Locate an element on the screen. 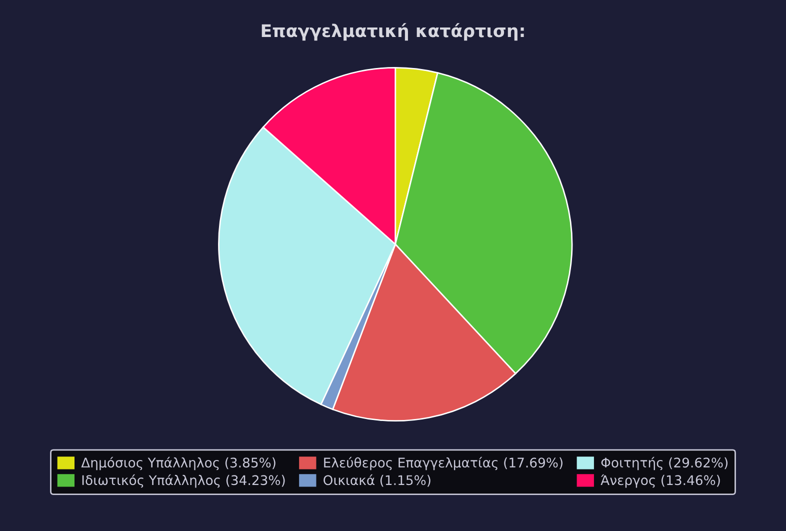  legend-label: Ελεύθερος Επαγγελματίας (17.69%) is located at coordinates (443, 463).